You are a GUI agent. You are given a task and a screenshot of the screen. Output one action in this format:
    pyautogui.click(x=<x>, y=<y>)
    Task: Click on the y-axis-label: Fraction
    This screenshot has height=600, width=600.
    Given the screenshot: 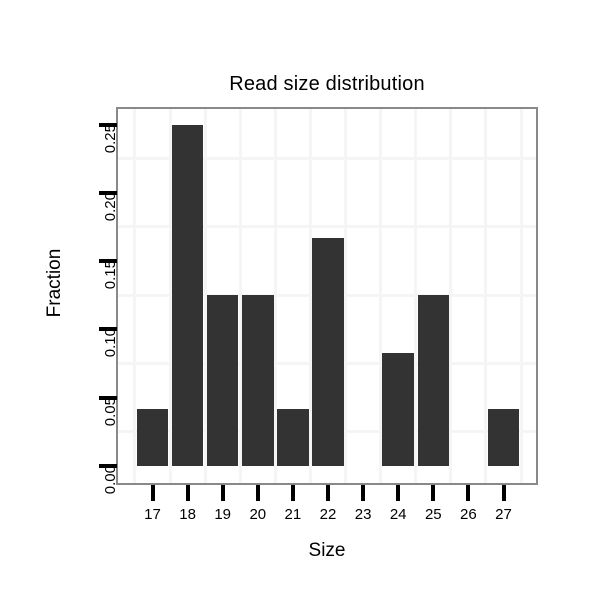 What is the action you would take?
    pyautogui.click(x=54, y=283)
    